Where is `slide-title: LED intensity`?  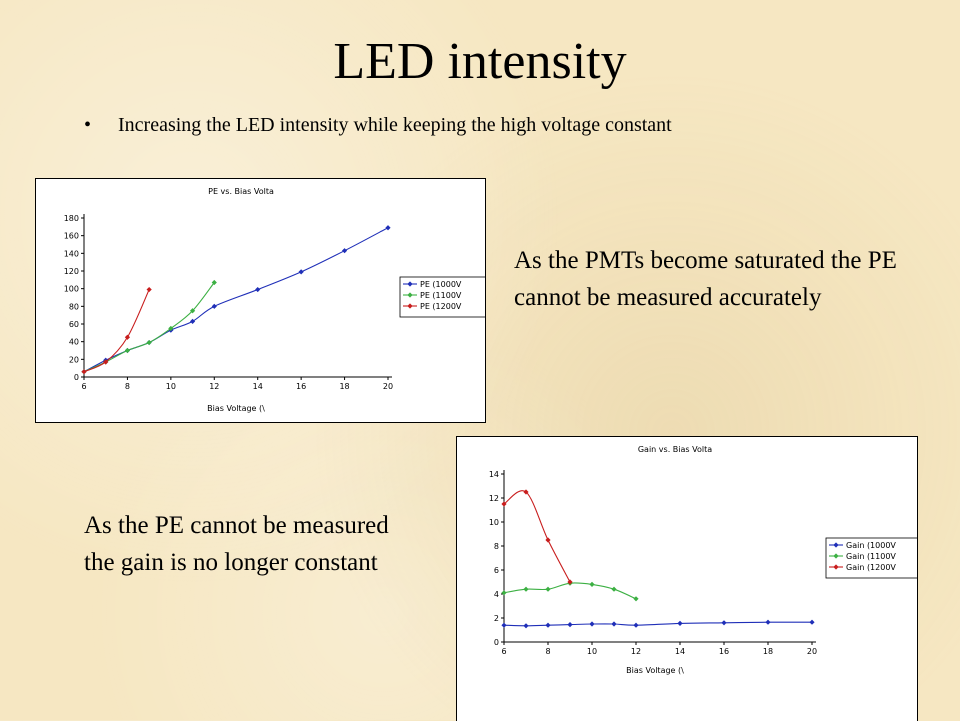 slide-title: LED intensity is located at coordinates (480, 61).